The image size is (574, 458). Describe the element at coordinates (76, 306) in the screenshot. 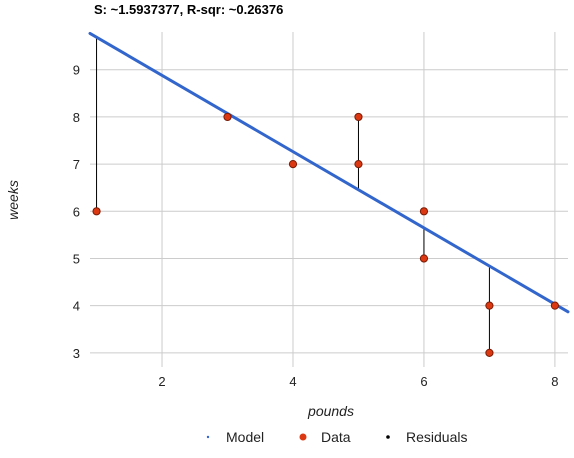

I see `y-tick-label: 4` at that location.